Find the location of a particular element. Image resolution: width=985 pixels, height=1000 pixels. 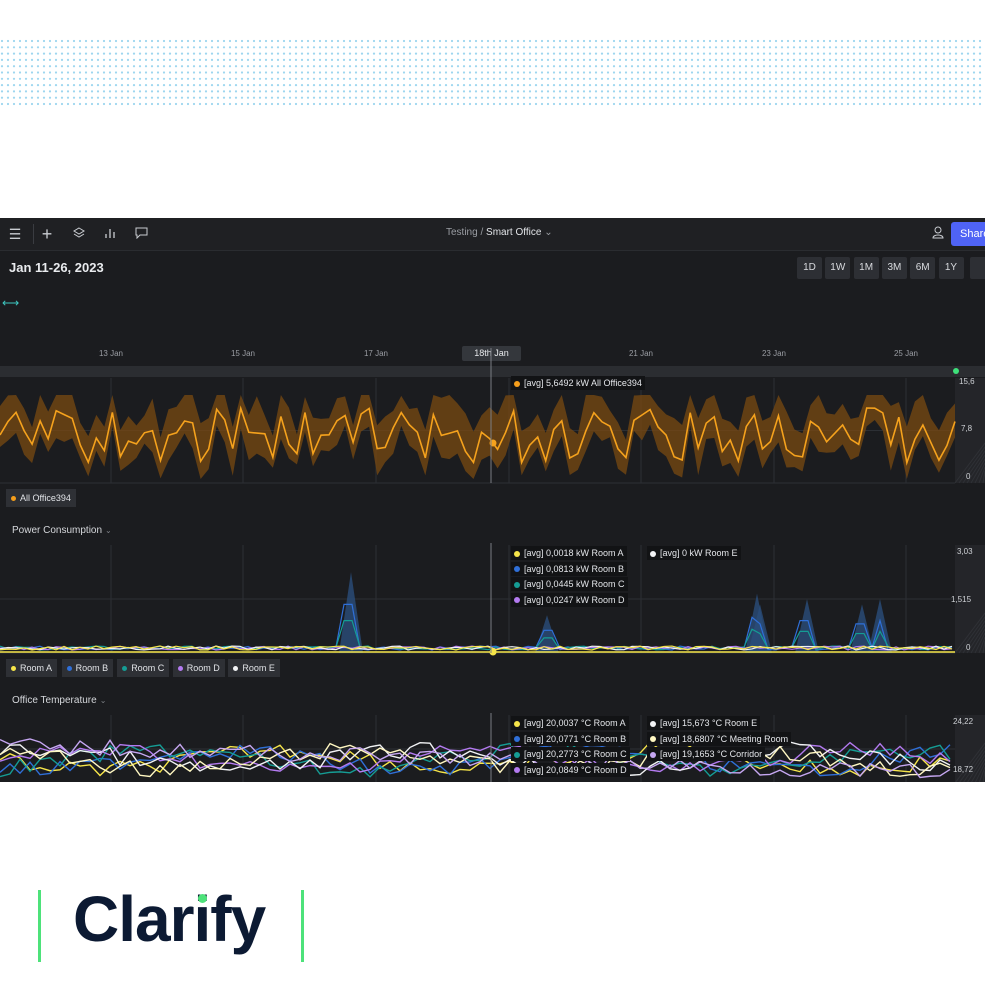

tooltip-row: [avg] 19,1653 °C Corridor is located at coordinates (706, 754).